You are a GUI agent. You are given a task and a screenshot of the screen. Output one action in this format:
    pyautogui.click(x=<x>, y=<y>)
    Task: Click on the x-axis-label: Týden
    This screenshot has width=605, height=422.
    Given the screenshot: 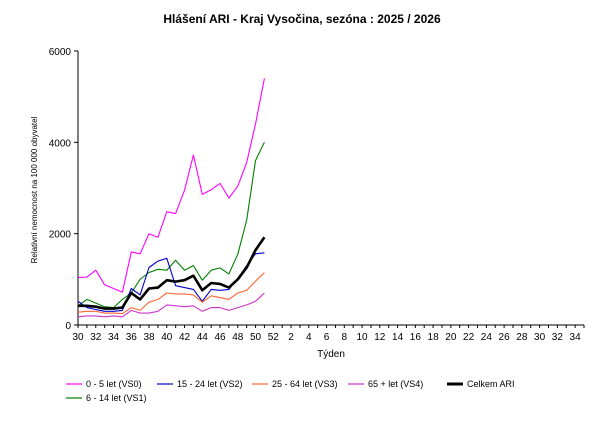 What is the action you would take?
    pyautogui.click(x=331, y=354)
    